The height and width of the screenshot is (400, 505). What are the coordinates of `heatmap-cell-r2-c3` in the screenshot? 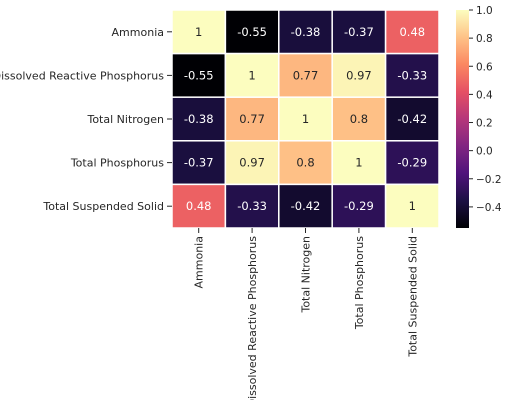 It's located at (359, 119).